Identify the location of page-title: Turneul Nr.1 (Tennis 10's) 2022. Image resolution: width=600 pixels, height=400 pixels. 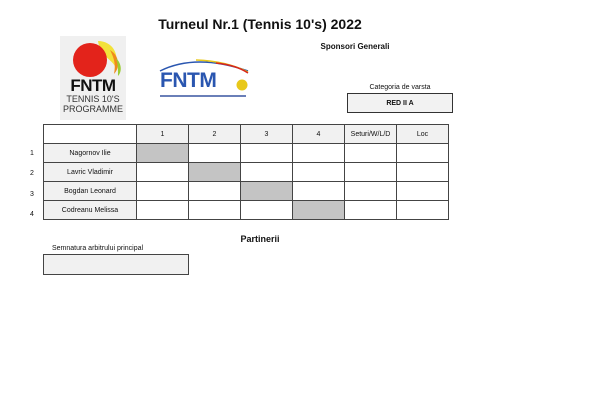
(260, 24).